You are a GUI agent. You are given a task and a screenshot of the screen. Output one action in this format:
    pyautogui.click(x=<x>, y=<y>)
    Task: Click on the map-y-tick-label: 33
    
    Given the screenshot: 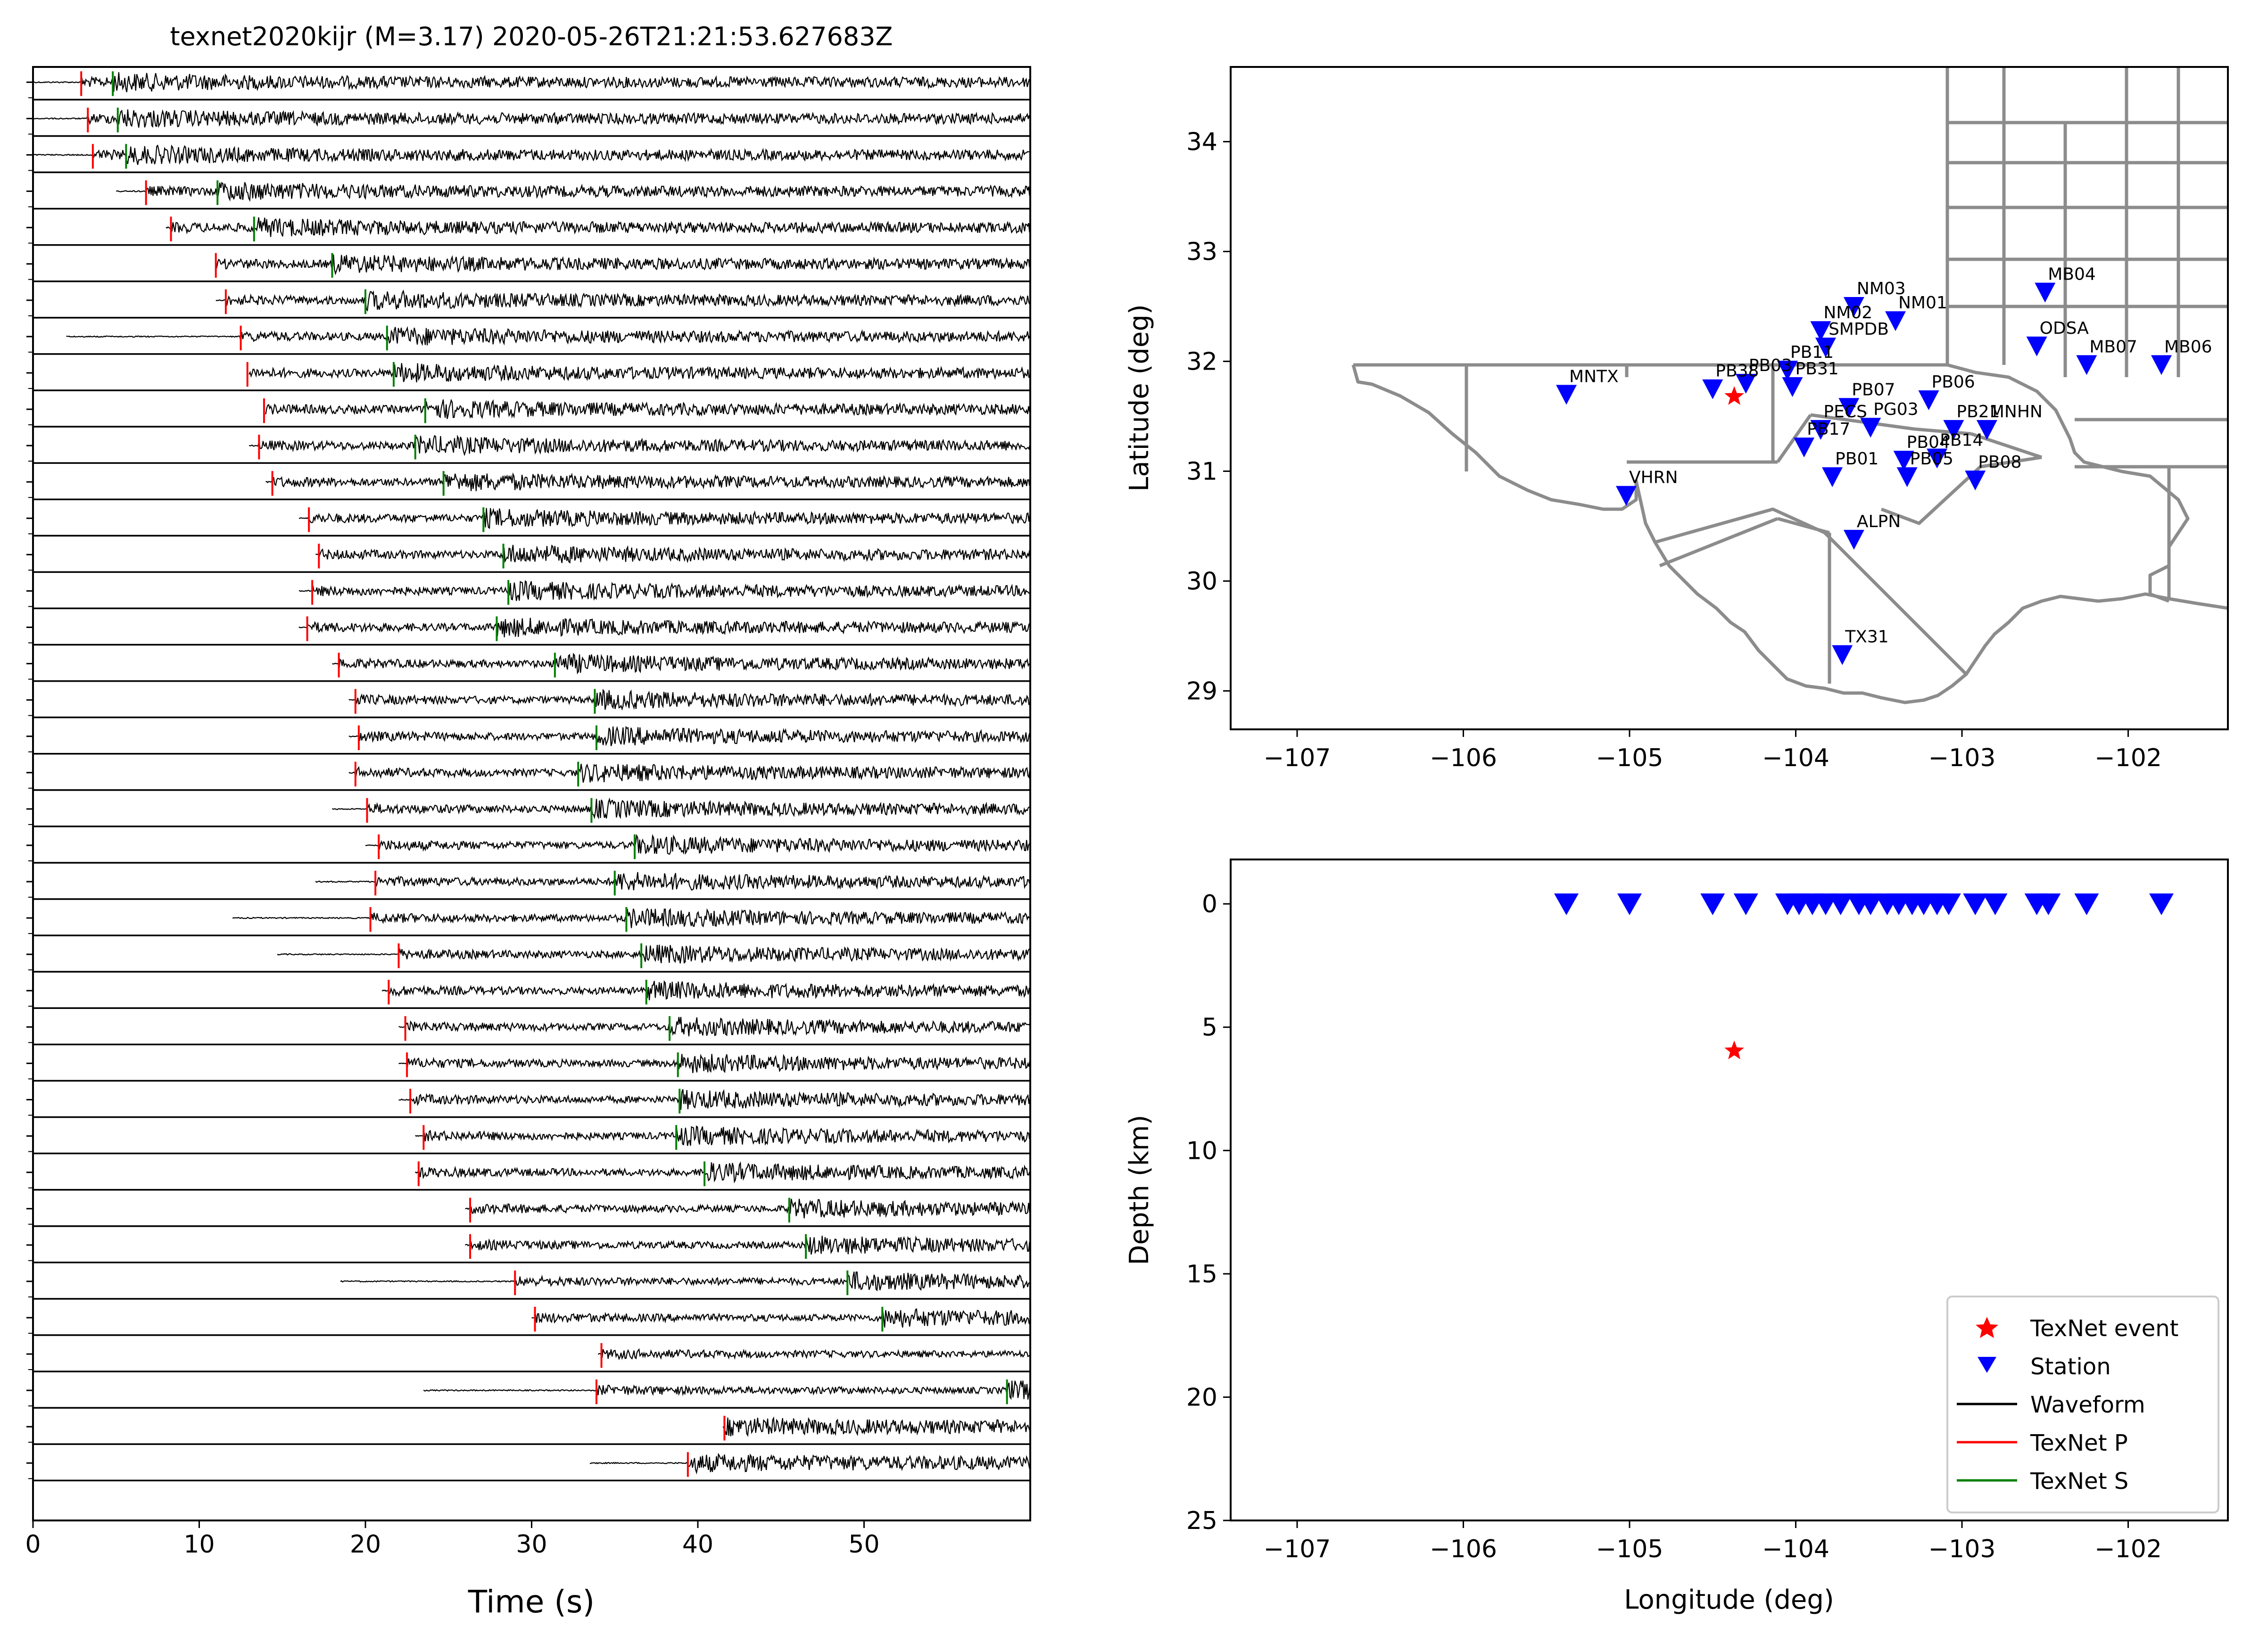 What is the action you would take?
    pyautogui.click(x=1201, y=252)
    